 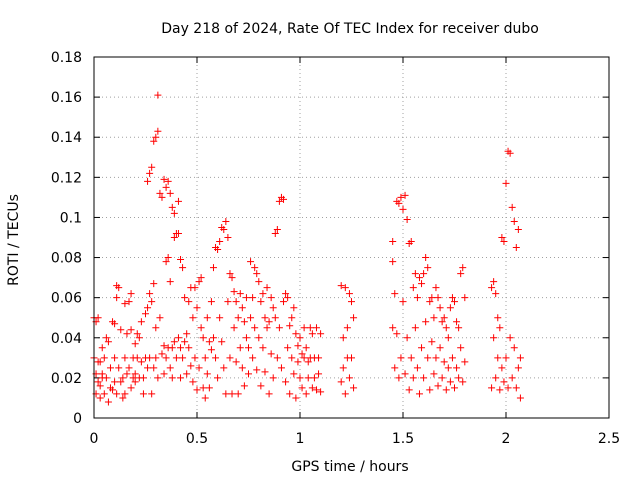 I want to click on y-axis-label: ROTI / TECUs, so click(x=14, y=240).